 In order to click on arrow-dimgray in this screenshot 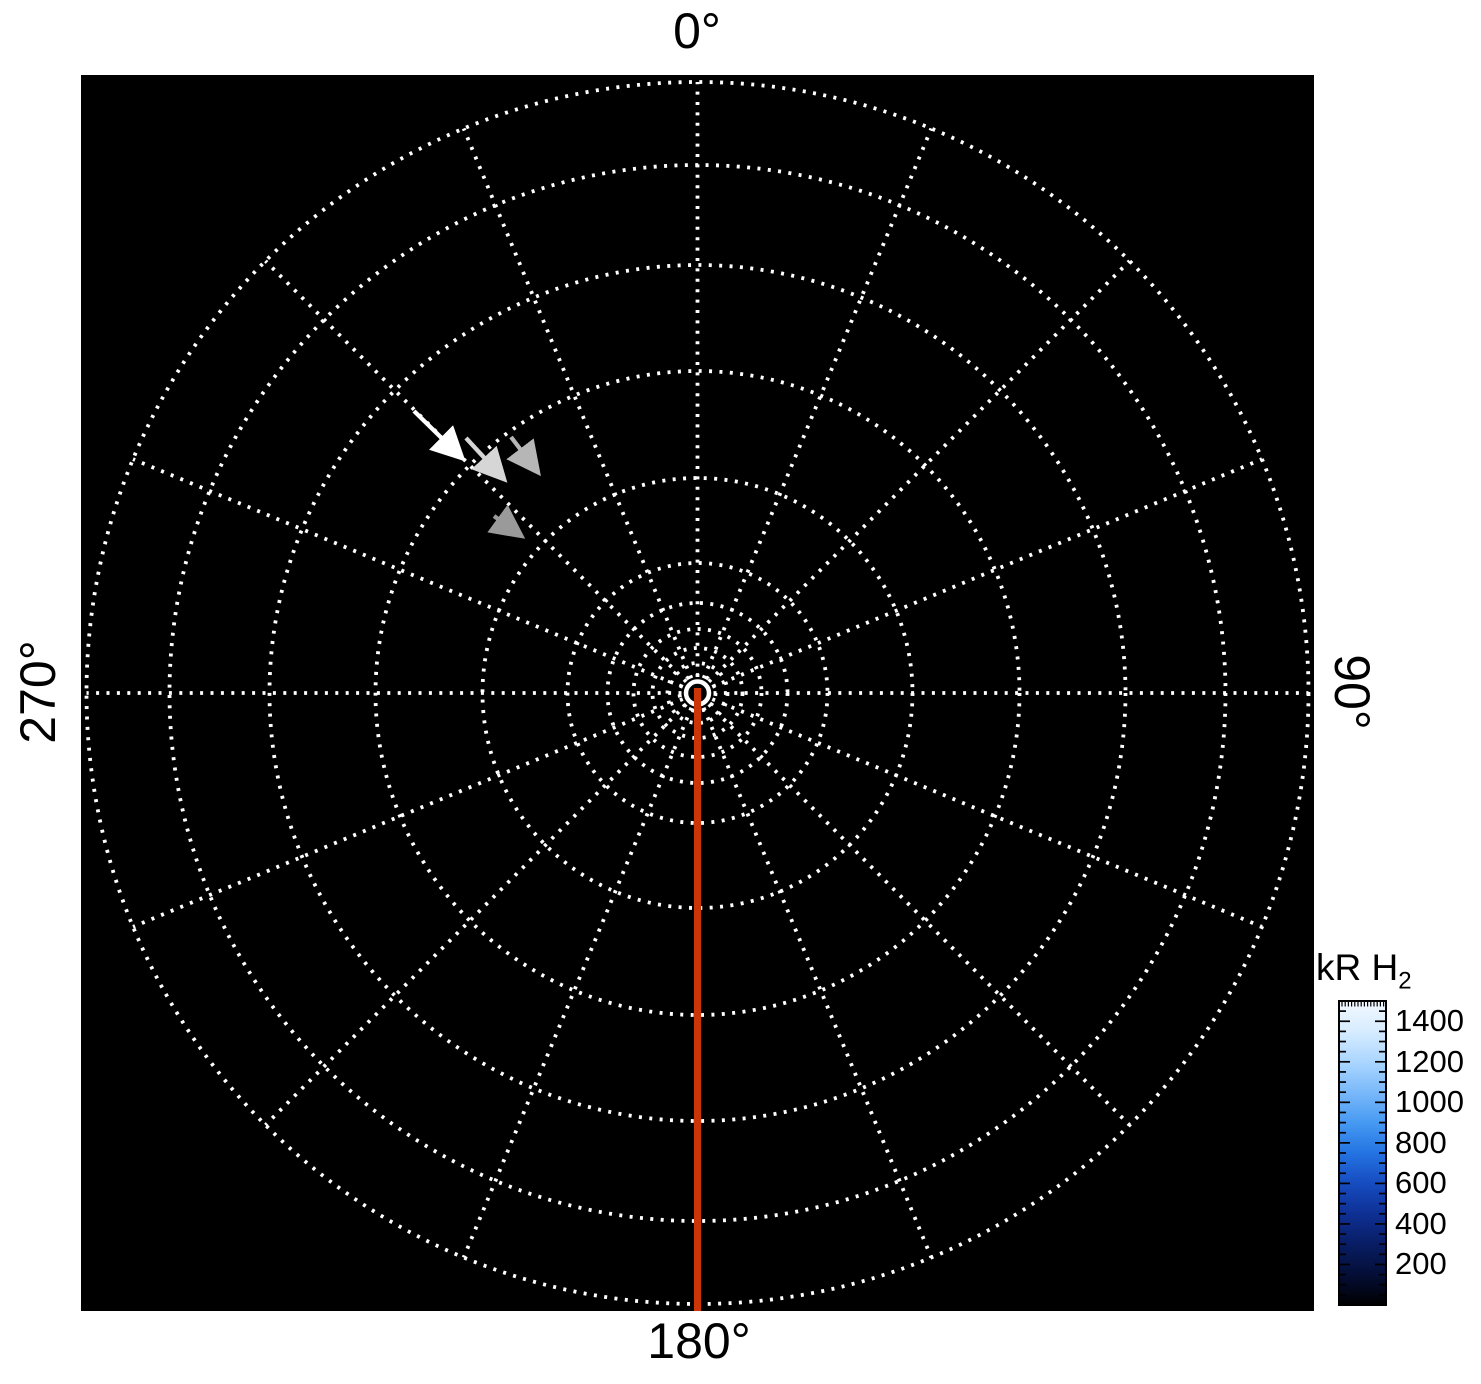, I will do `click(506, 521)`.